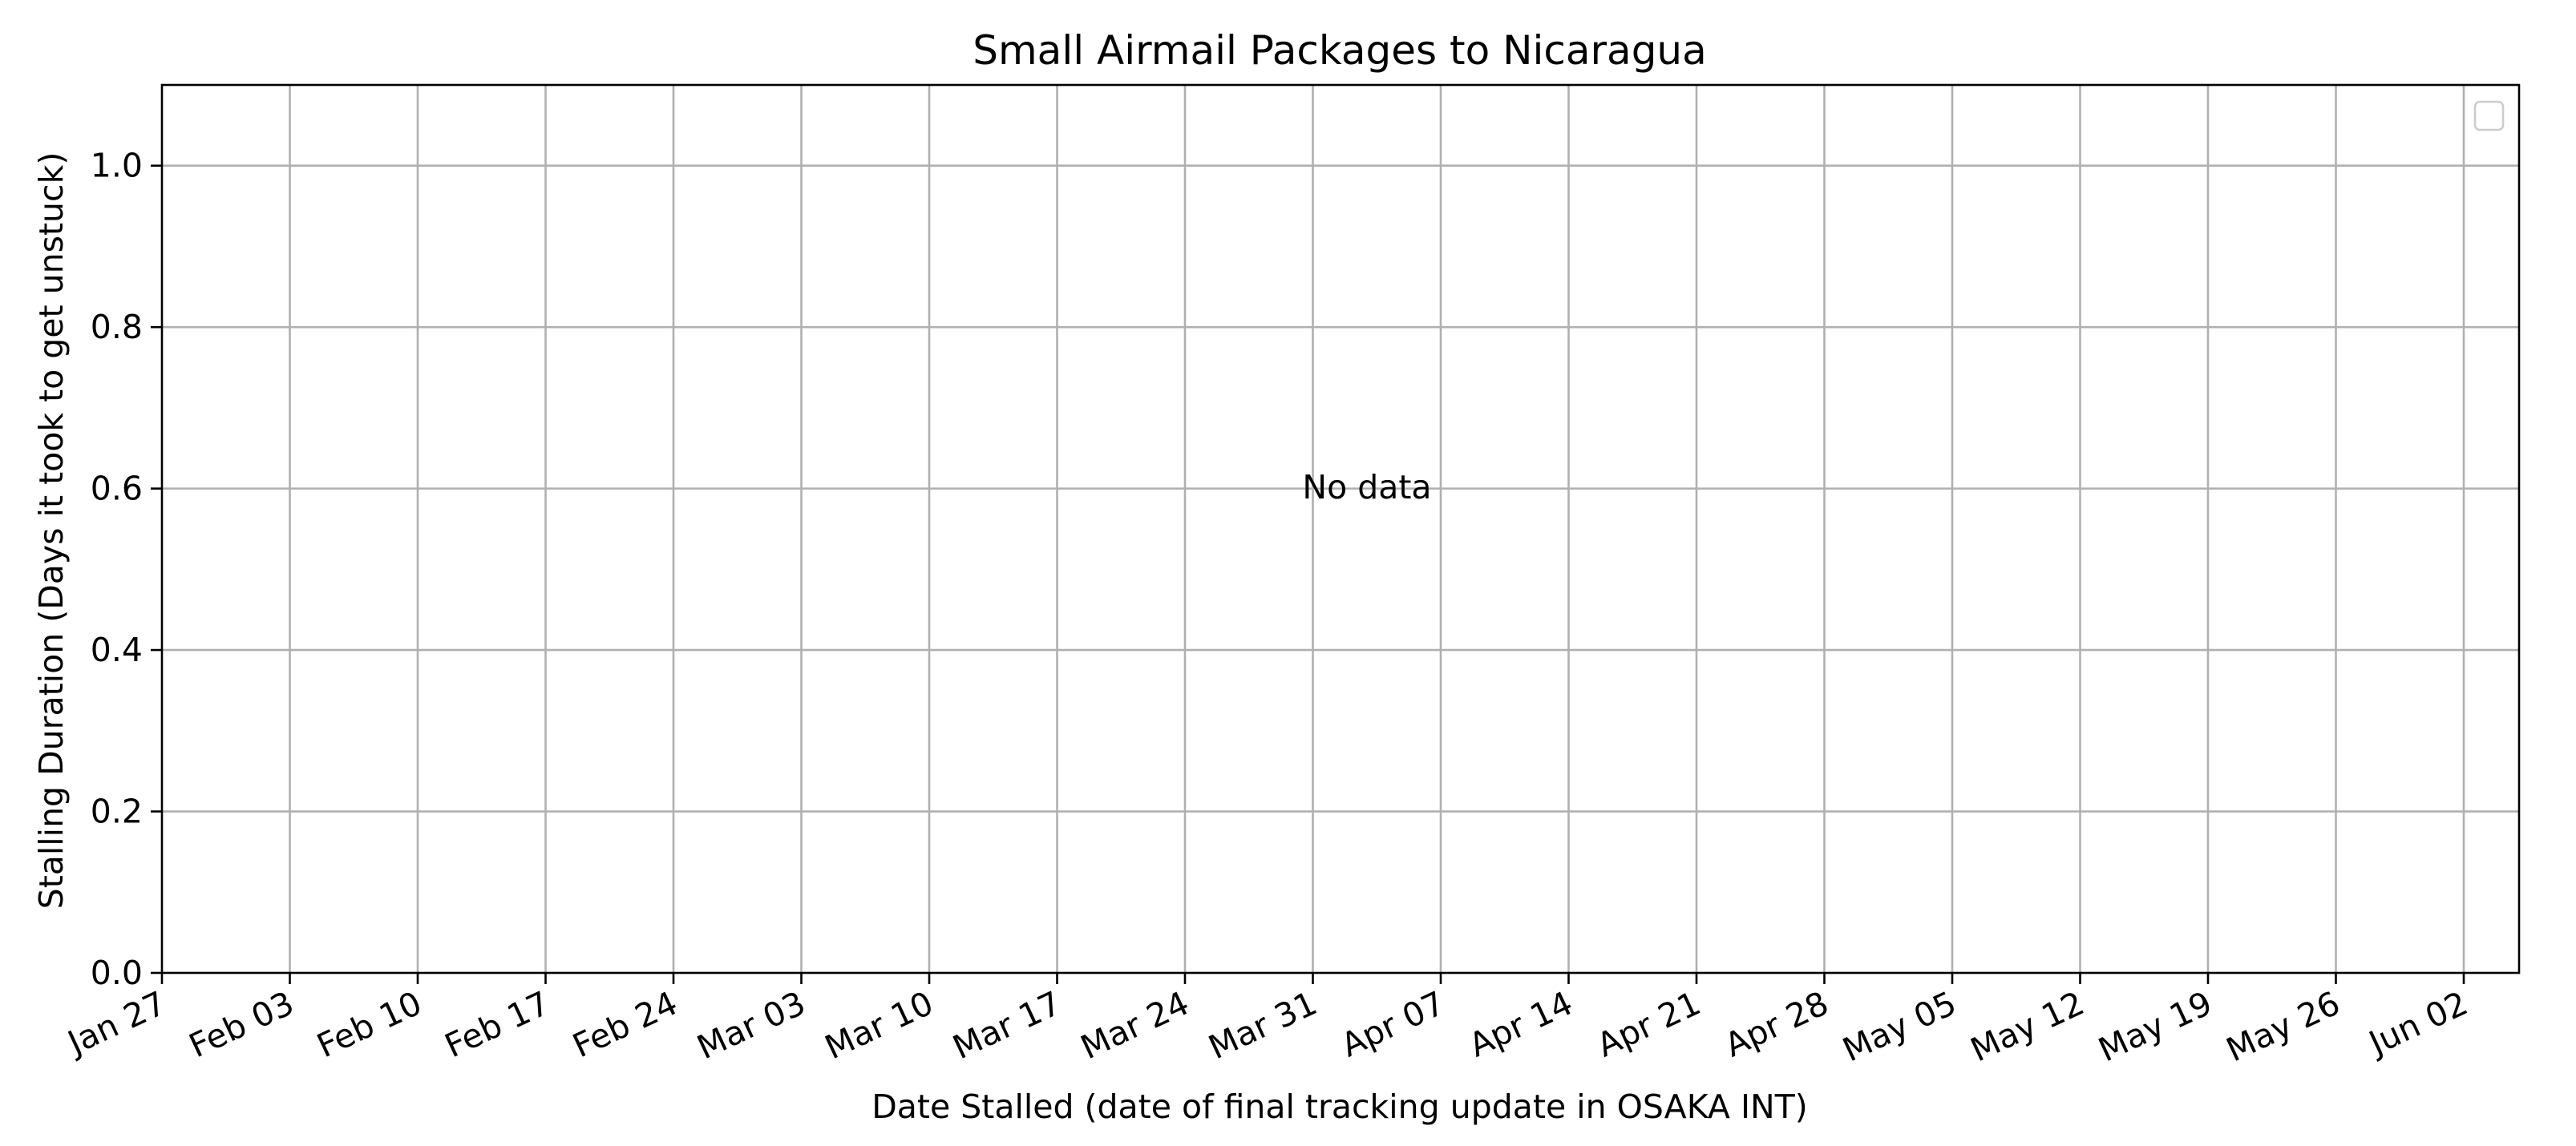 The width and height of the screenshot is (2576, 1146). What do you see at coordinates (117, 569) in the screenshot?
I see `y-axis-tick-labels: 0.0 0.2 0.4 0.6 0.8 1.0` at bounding box center [117, 569].